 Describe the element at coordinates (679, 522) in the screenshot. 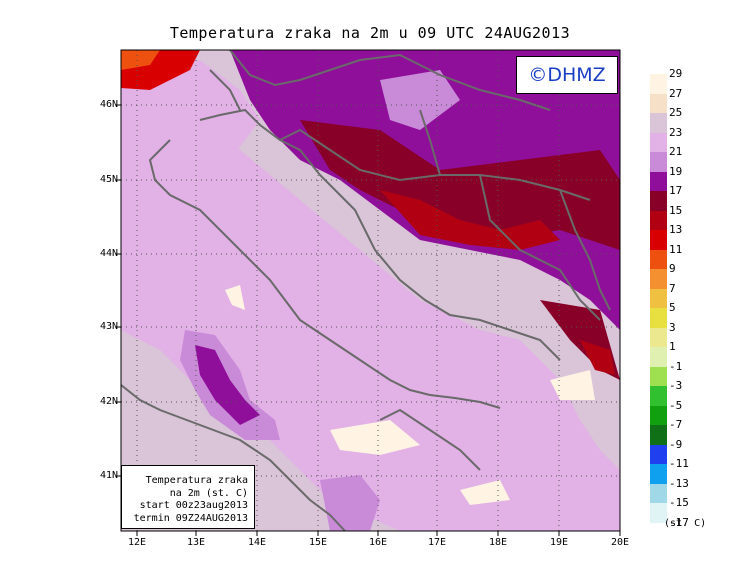

I see `legend-level-label: -17` at that location.